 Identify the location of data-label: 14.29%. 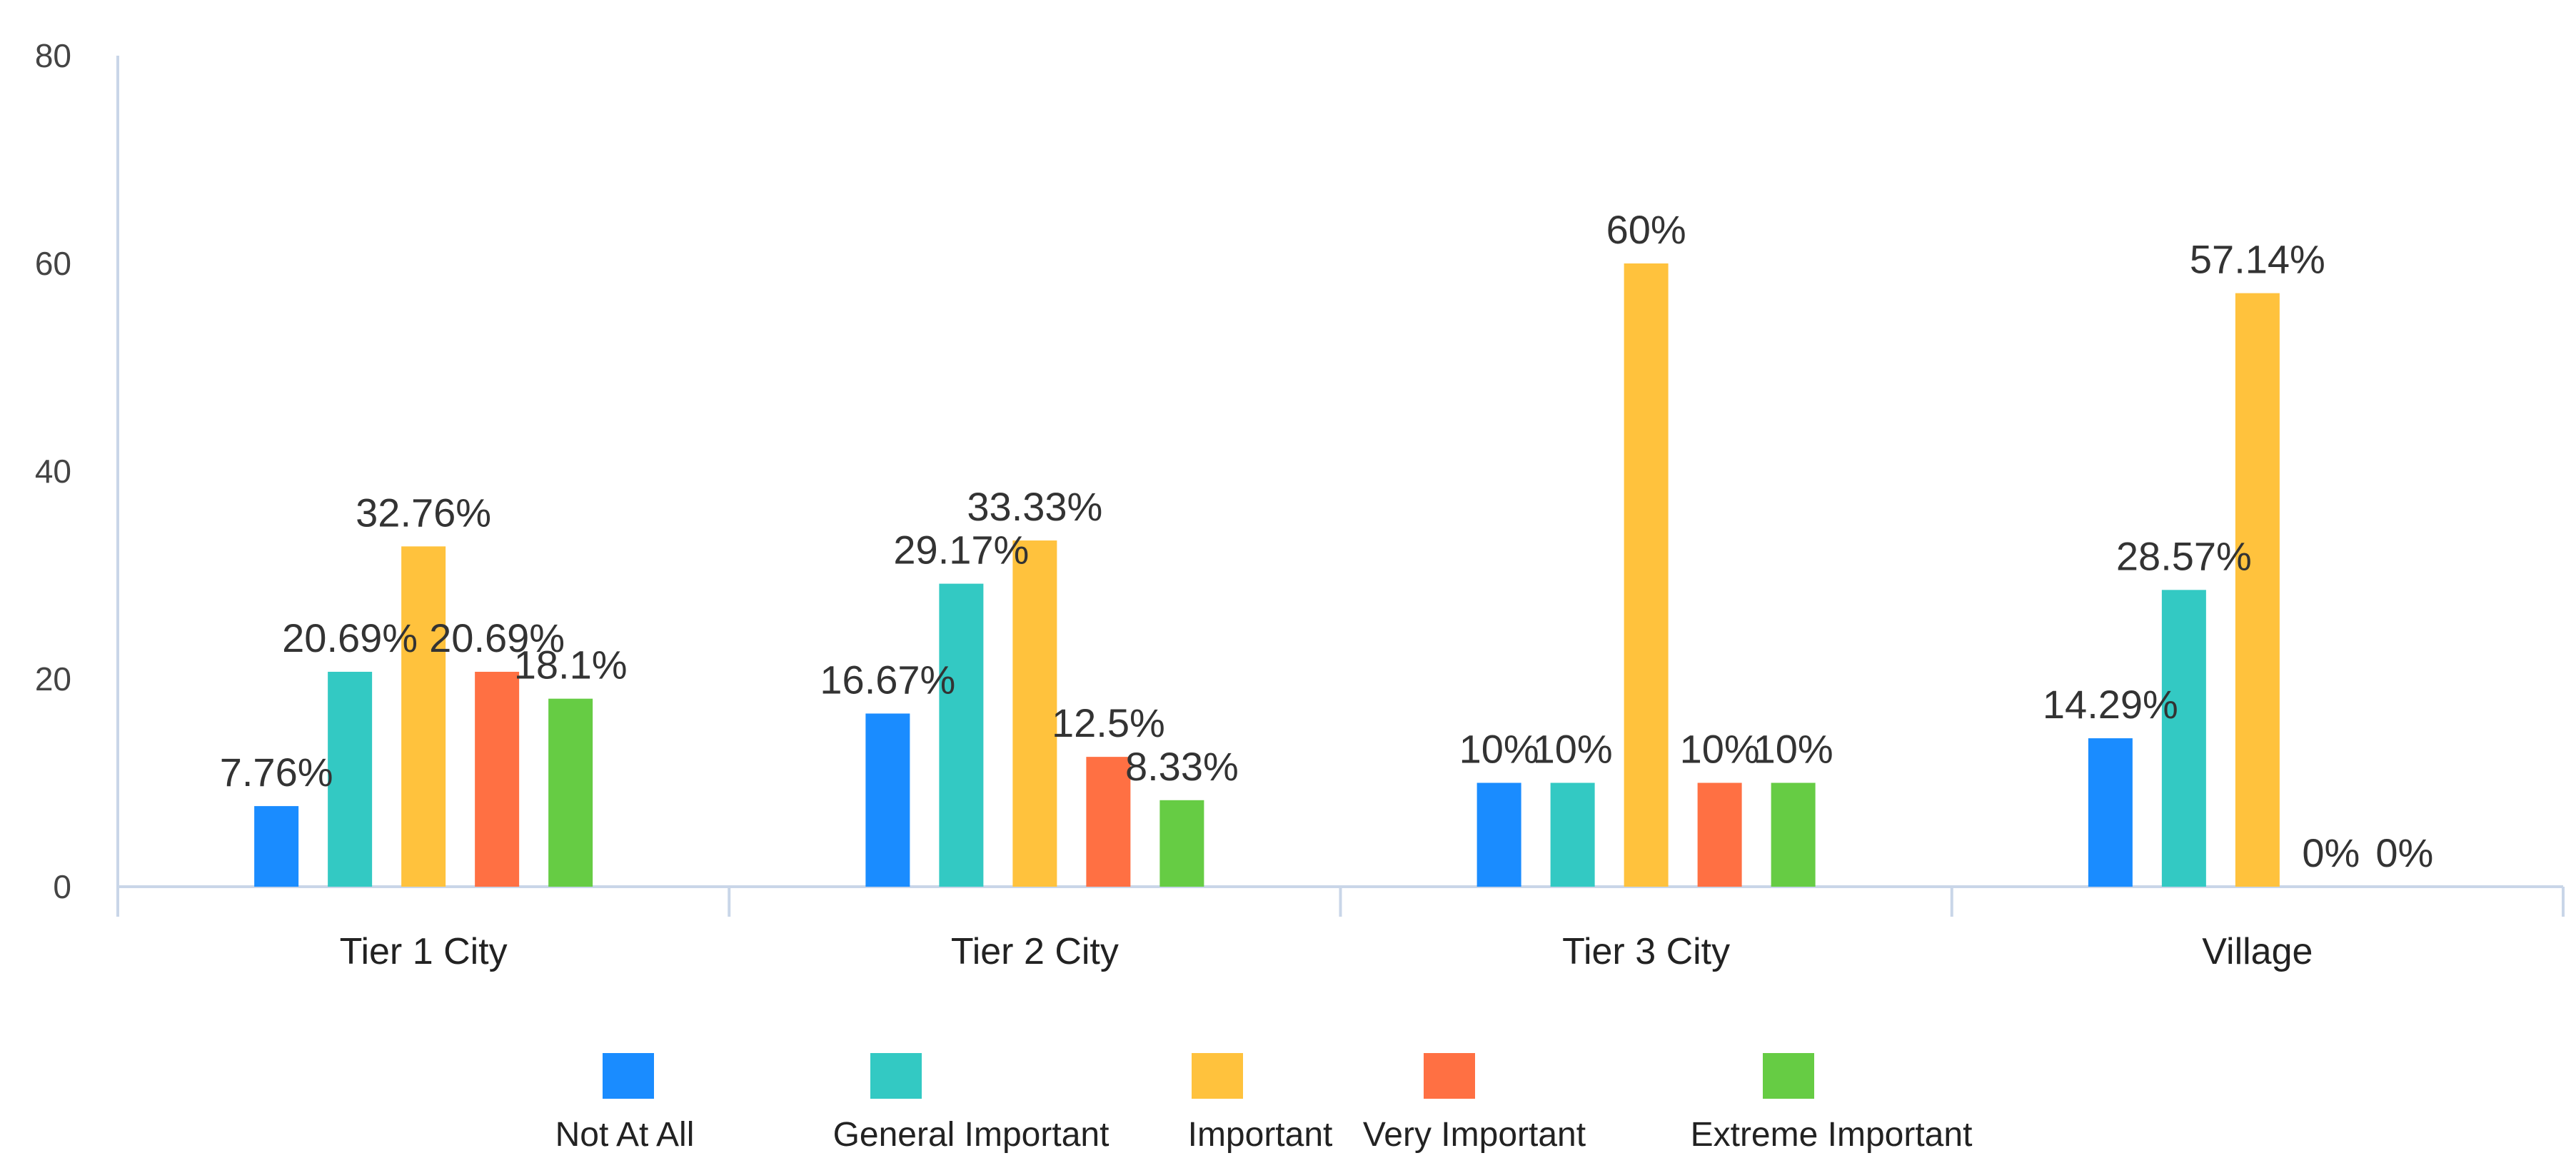
(2110, 704).